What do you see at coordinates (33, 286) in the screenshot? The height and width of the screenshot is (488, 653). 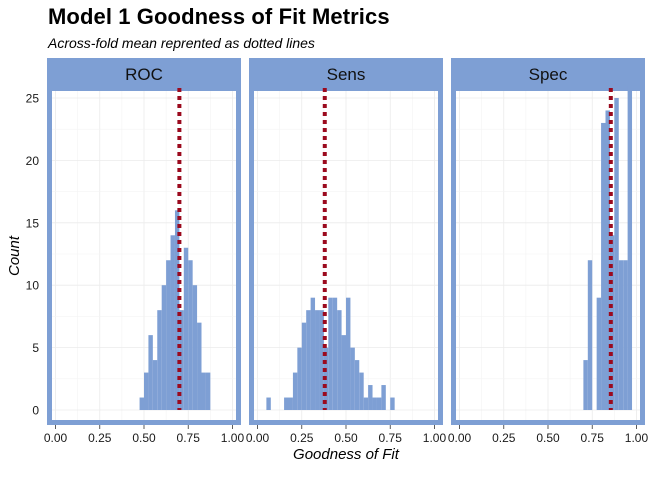 I see `y-tick-label: 10` at bounding box center [33, 286].